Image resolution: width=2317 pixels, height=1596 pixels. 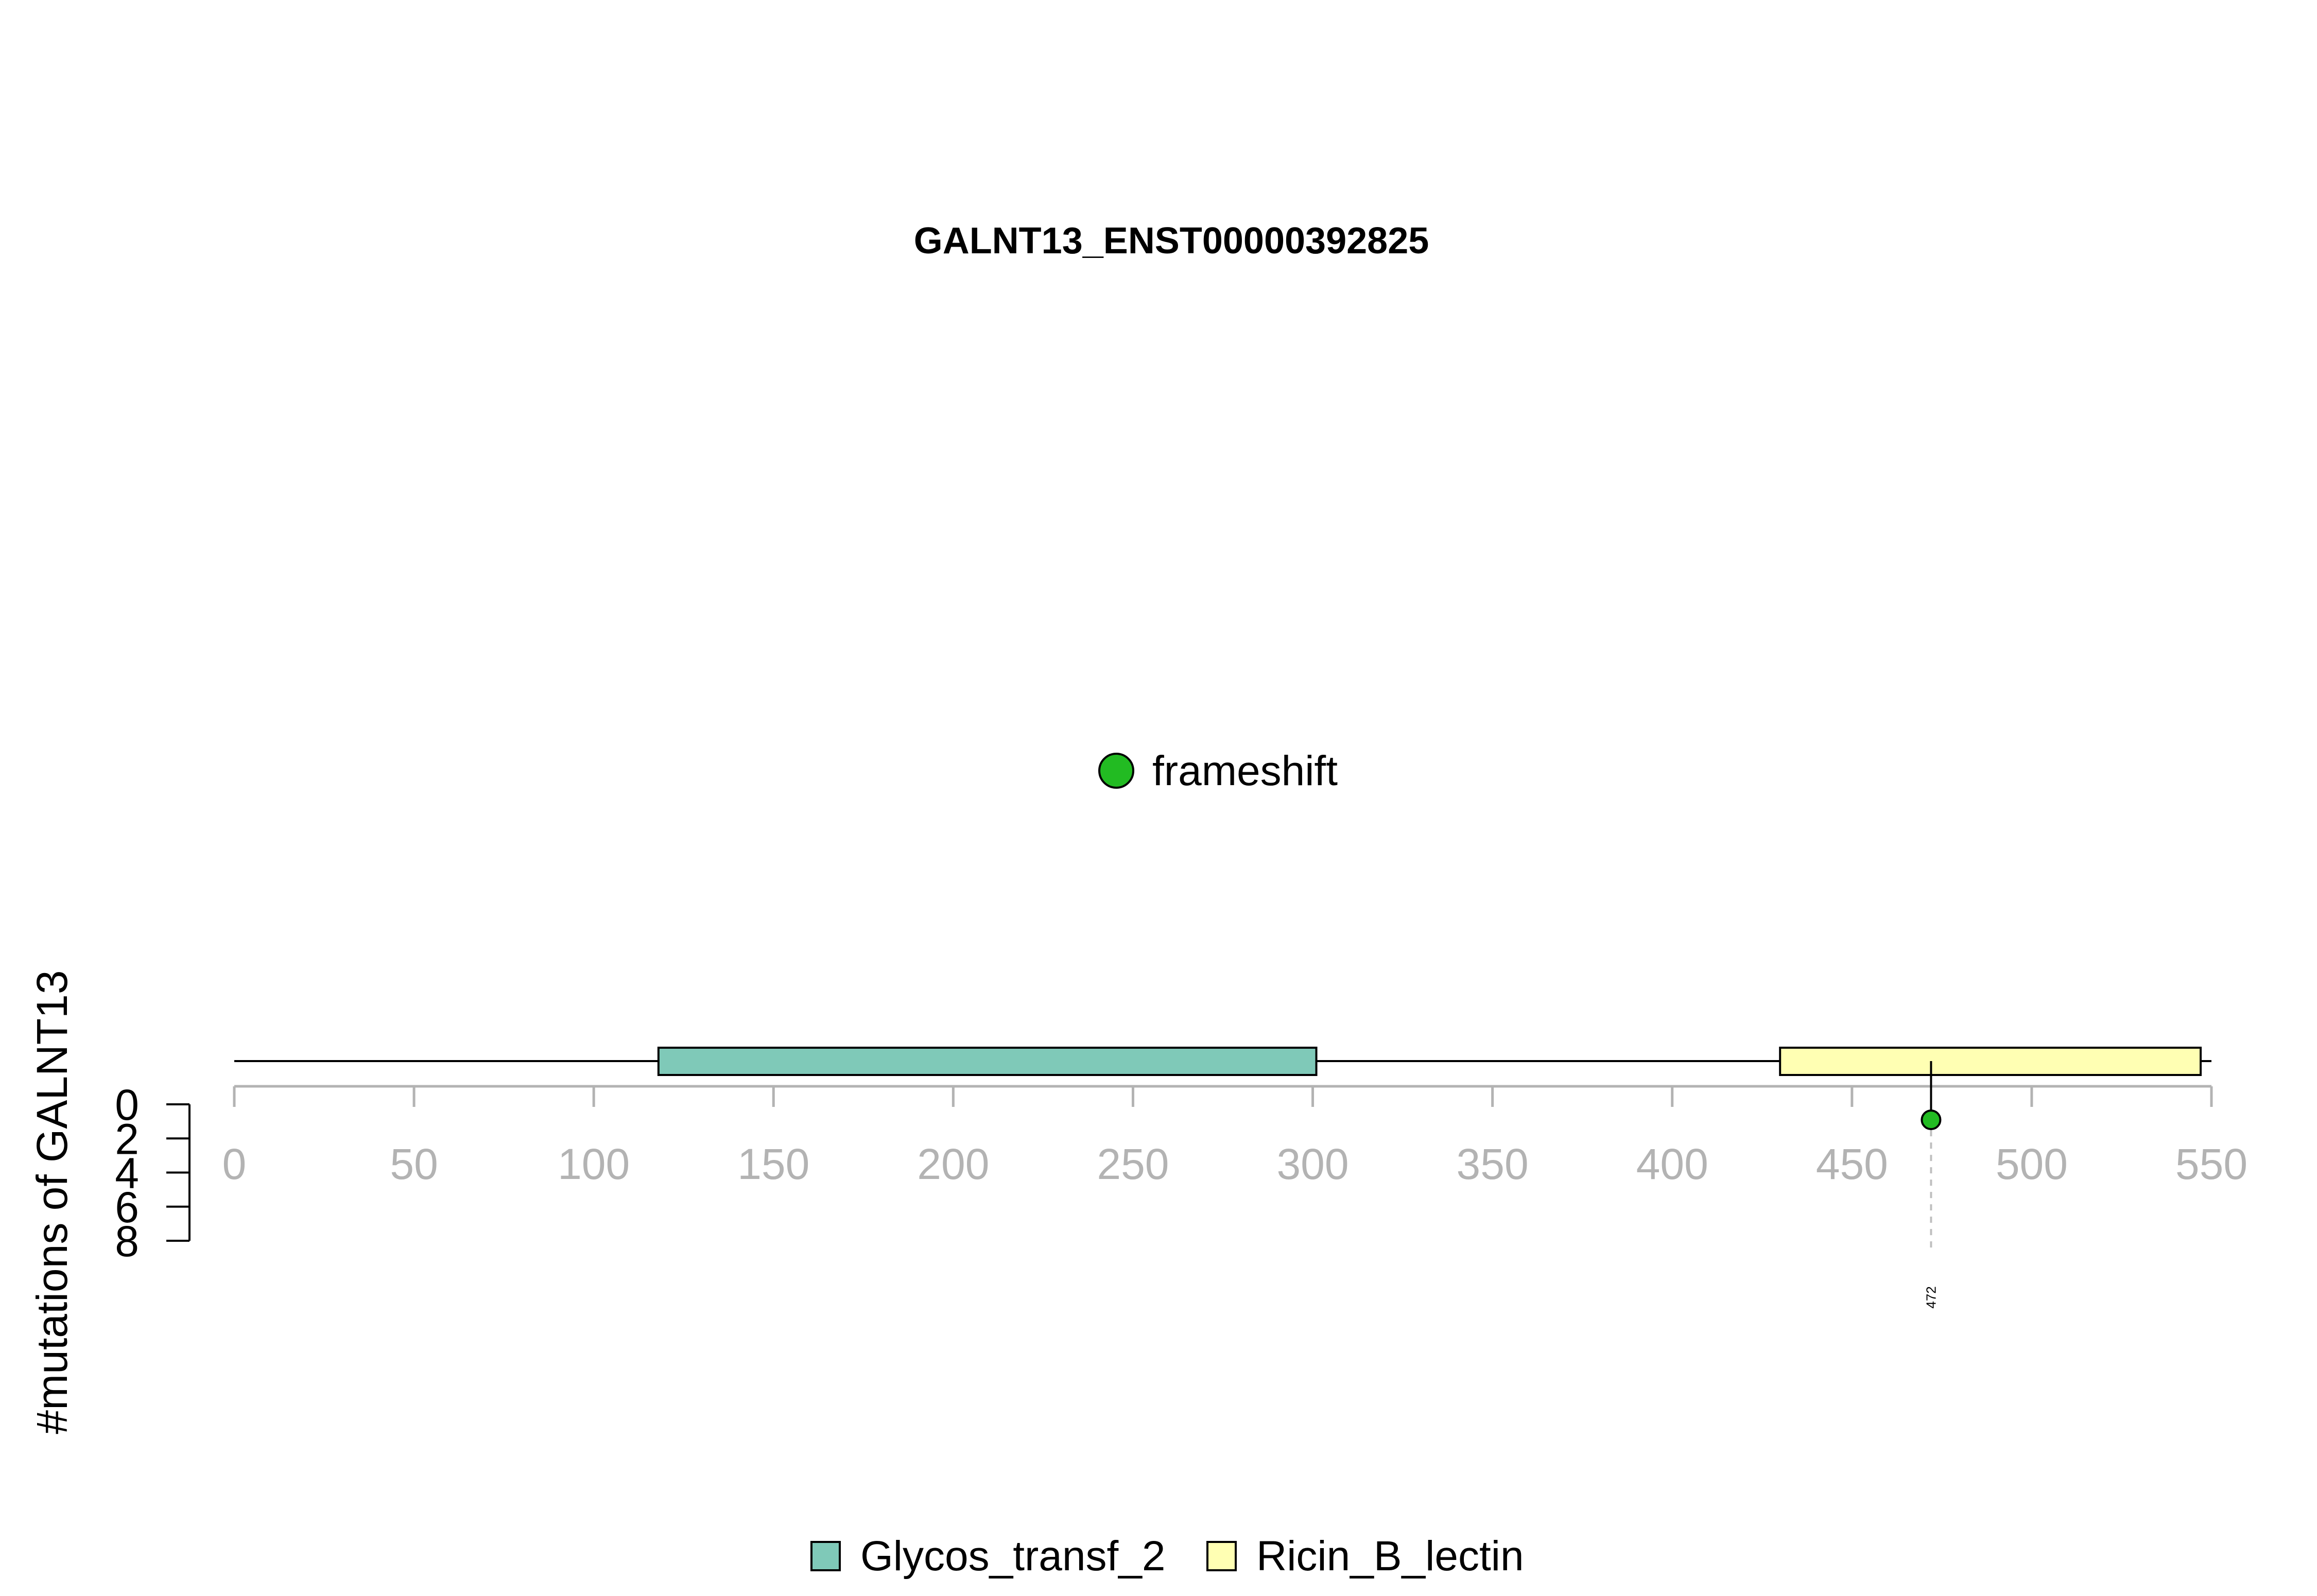 I want to click on domain-legend: Glycos_transf_2 Ricin_B_lectin, so click(x=1167, y=1557).